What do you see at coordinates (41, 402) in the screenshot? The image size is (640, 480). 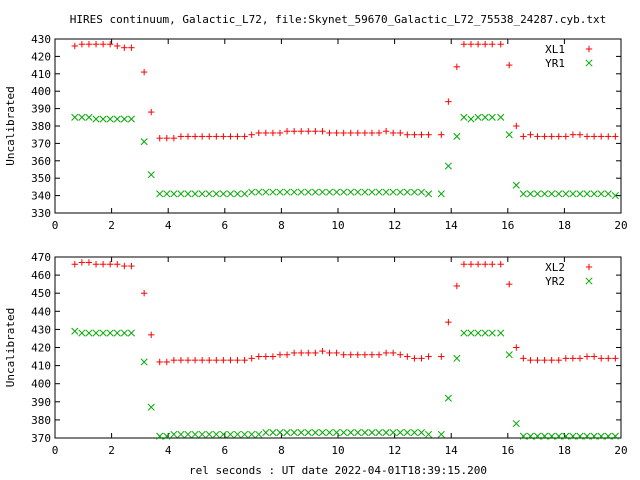 I see `y-tick-label: 390` at bounding box center [41, 402].